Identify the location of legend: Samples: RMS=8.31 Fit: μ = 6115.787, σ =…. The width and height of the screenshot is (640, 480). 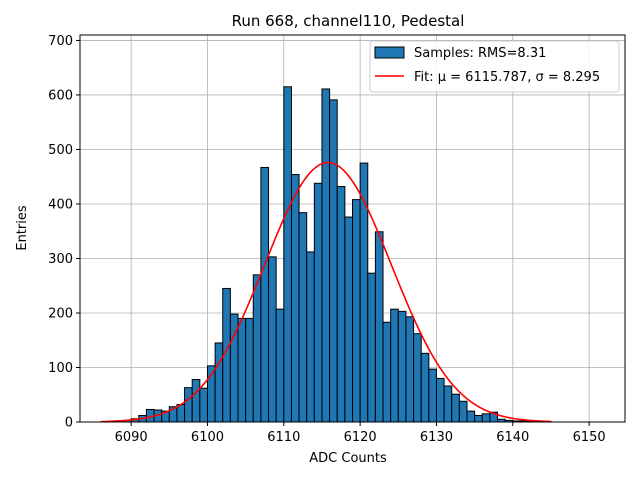
(494, 66).